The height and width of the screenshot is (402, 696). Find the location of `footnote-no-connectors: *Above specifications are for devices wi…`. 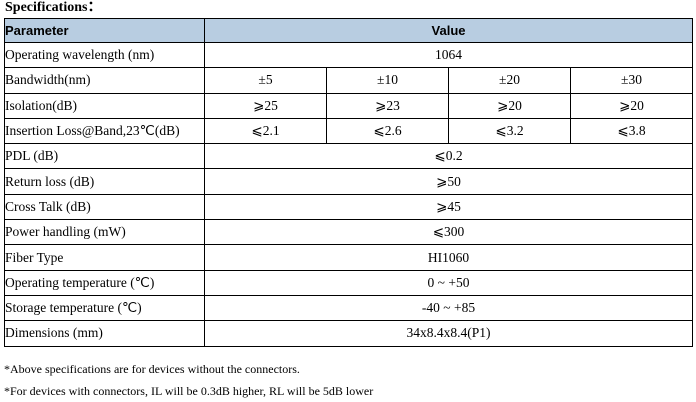

footnote-no-connectors: *Above specifications are for devices wi… is located at coordinates (152, 369).